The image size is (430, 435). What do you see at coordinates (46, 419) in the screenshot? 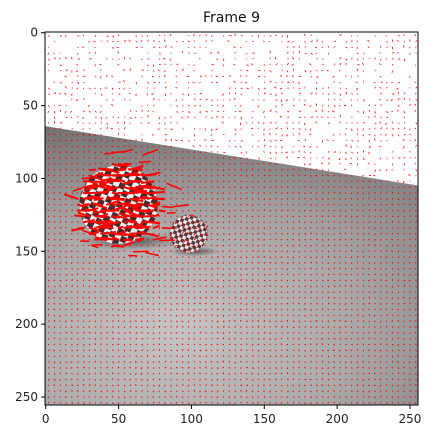
I see `x-tick-label: 0` at bounding box center [46, 419].